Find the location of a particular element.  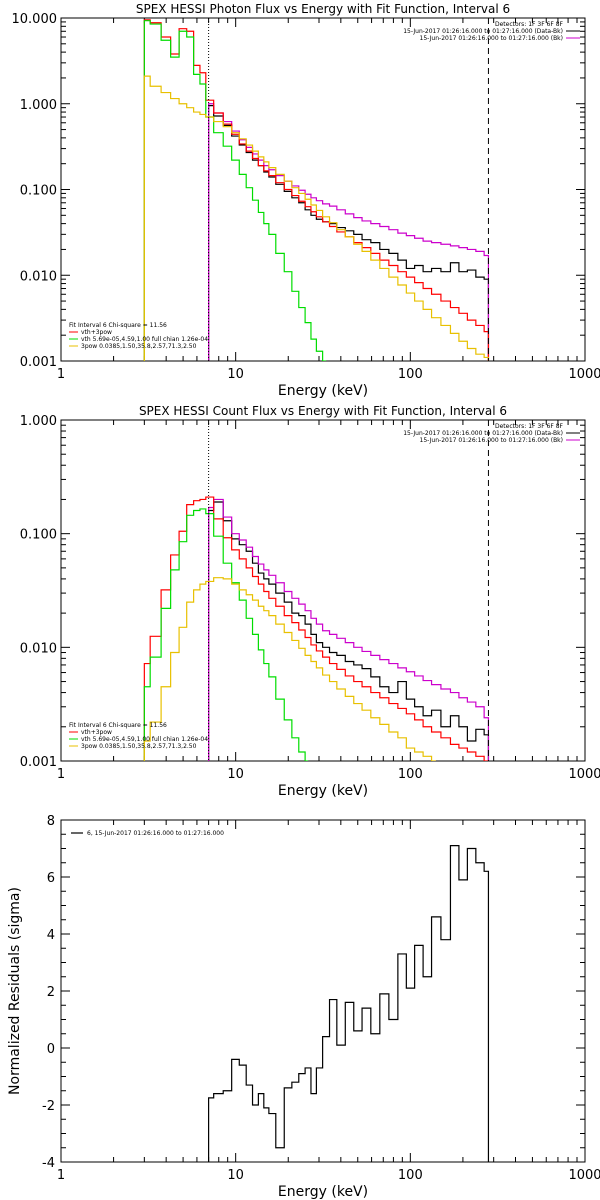

y-tick-label: 6 is located at coordinates (51, 878).